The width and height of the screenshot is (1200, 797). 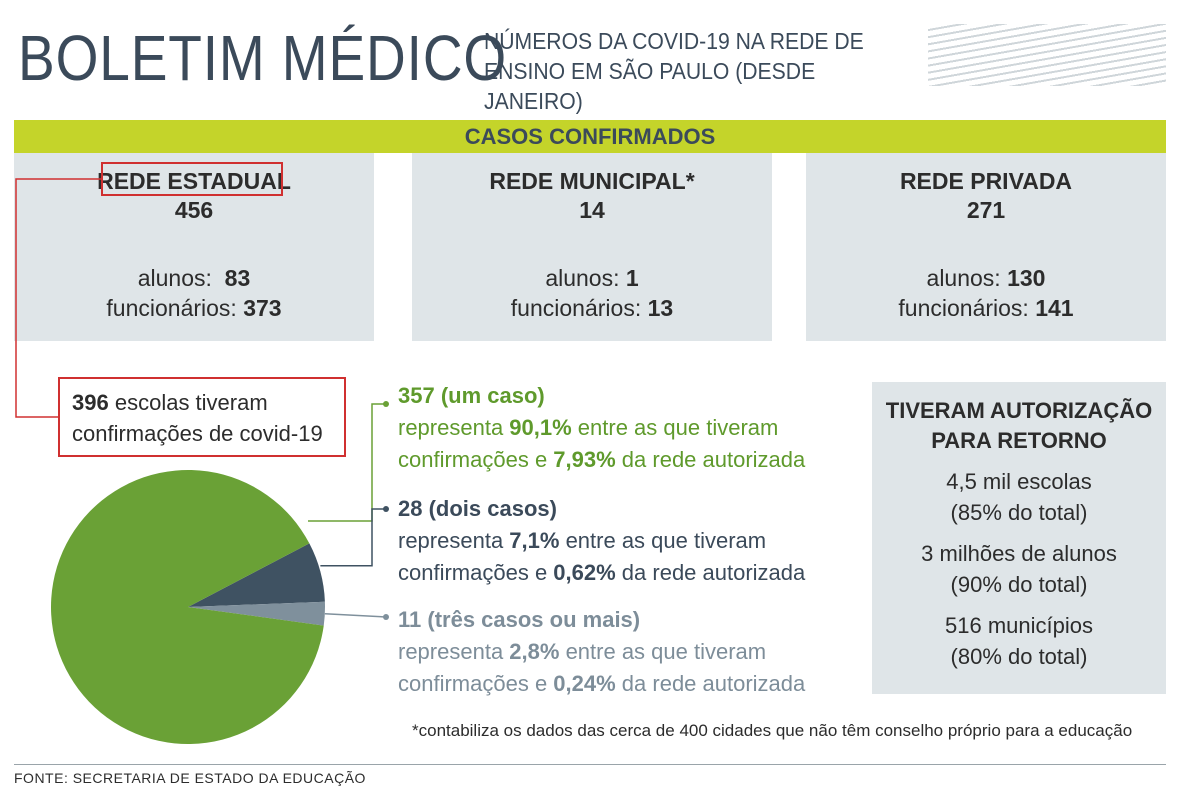 What do you see at coordinates (592, 210) in the screenshot?
I see `network-total: 14` at bounding box center [592, 210].